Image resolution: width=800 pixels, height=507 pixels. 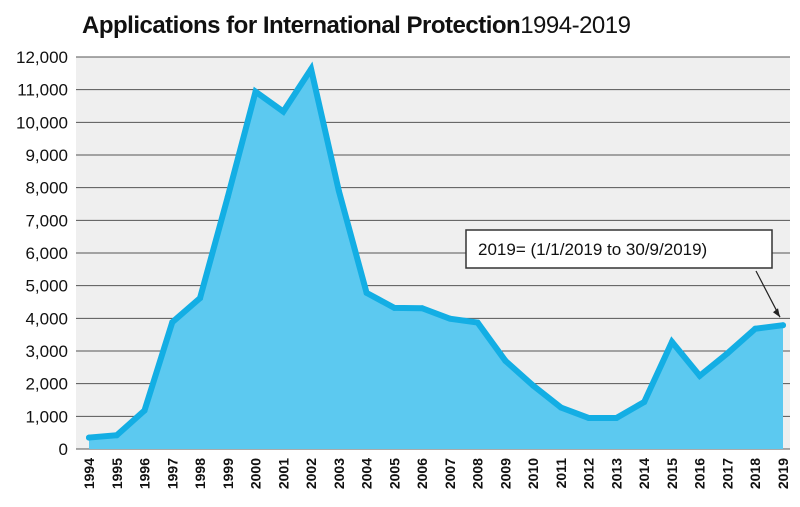 I want to click on x-tick-label: 2014, so click(x=644, y=473).